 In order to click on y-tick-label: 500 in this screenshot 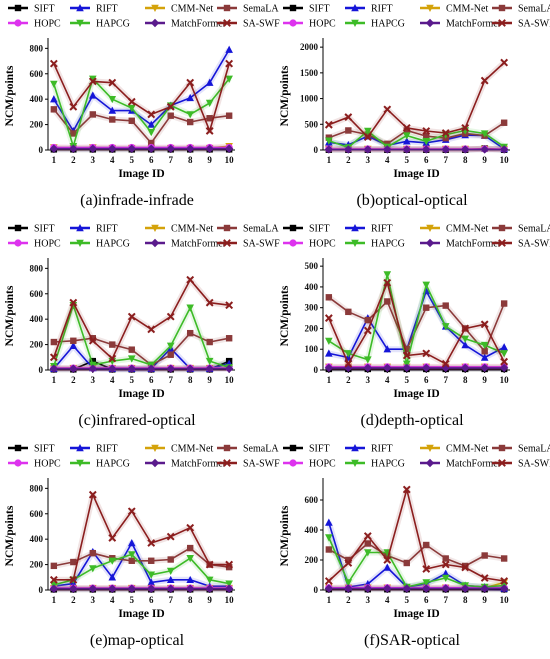, I will do `click(312, 124)`.